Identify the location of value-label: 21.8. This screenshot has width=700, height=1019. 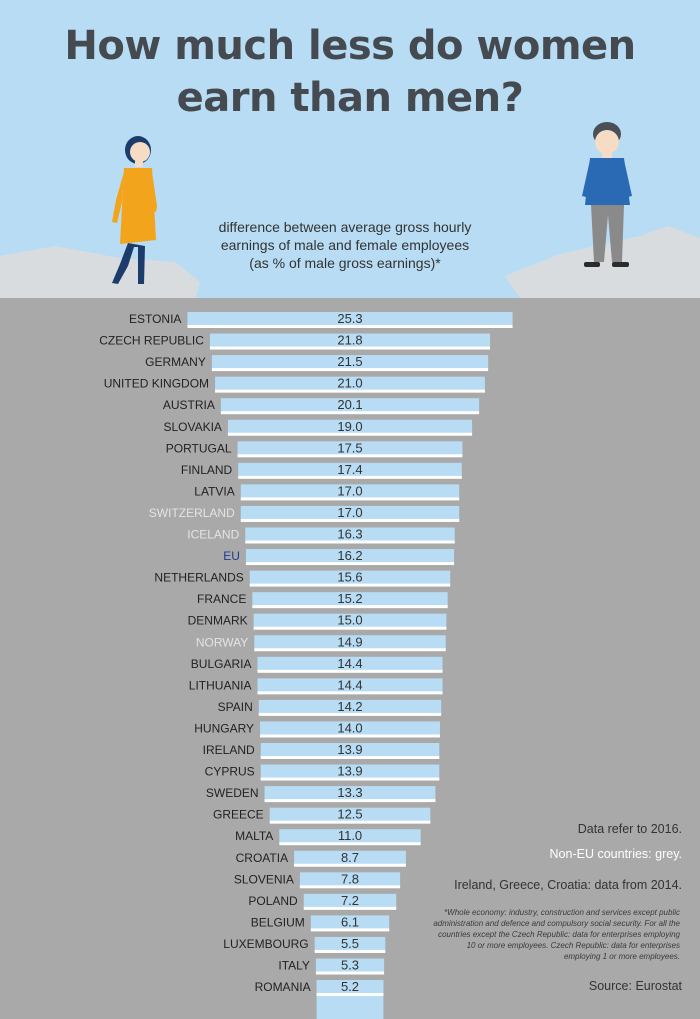
(349, 340).